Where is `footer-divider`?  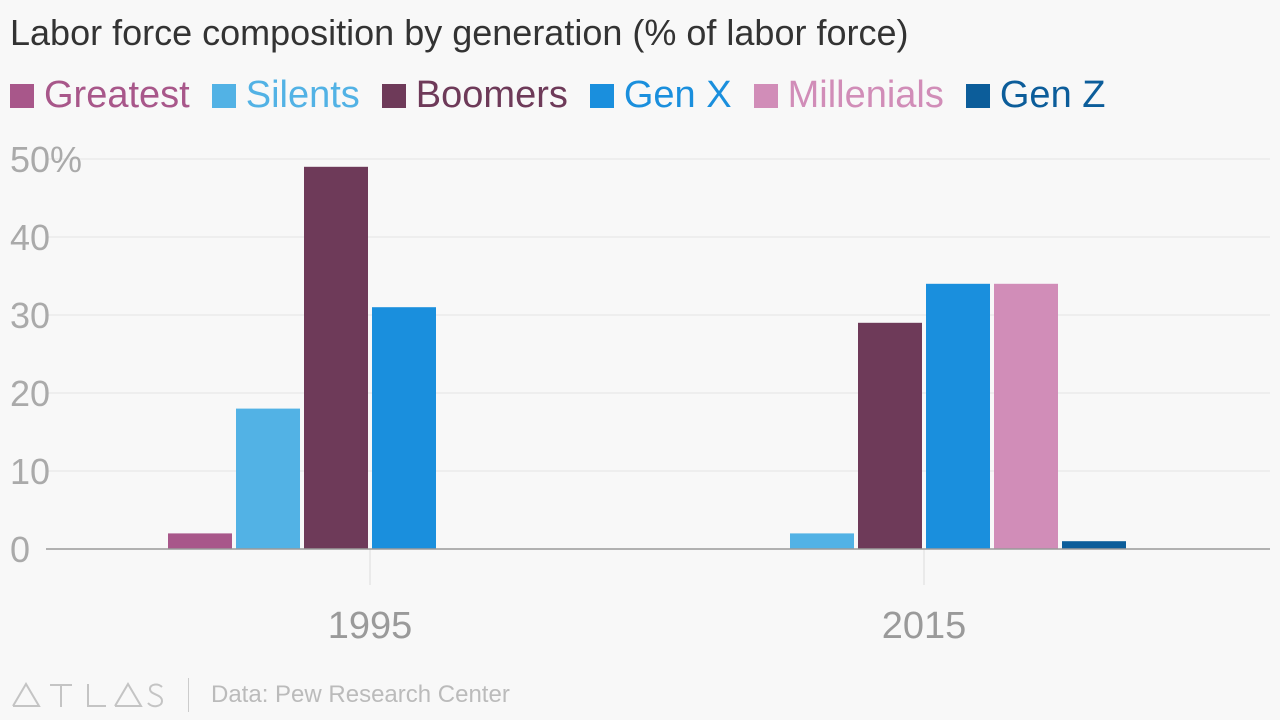
footer-divider is located at coordinates (188, 695).